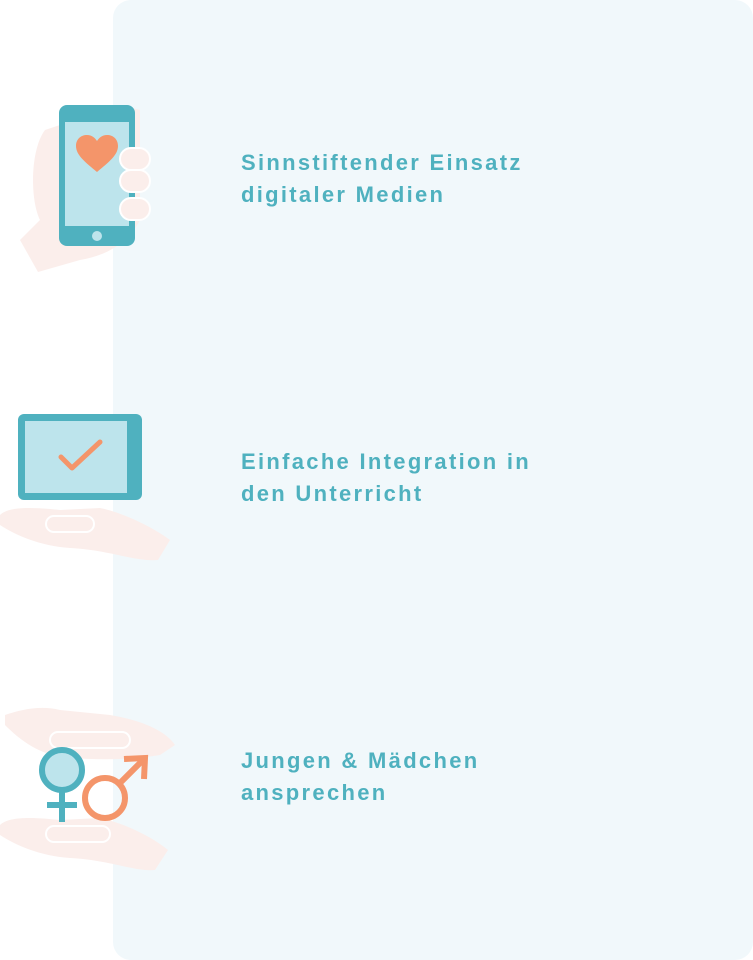  I want to click on feature-label: Sinnstiftender Einsatz digitaler Medien, so click(411, 179).